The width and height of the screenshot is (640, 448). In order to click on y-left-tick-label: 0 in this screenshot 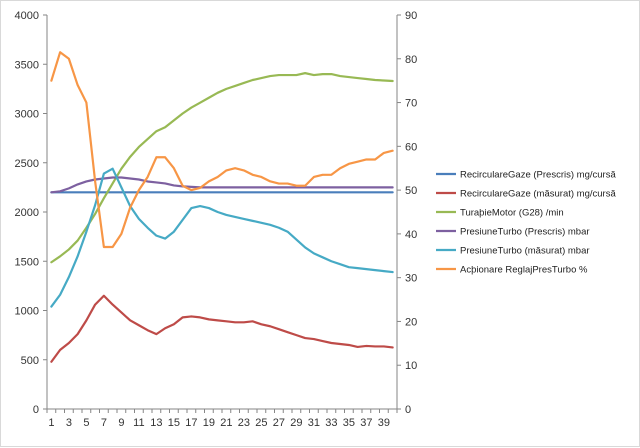, I will do `click(36, 410)`.